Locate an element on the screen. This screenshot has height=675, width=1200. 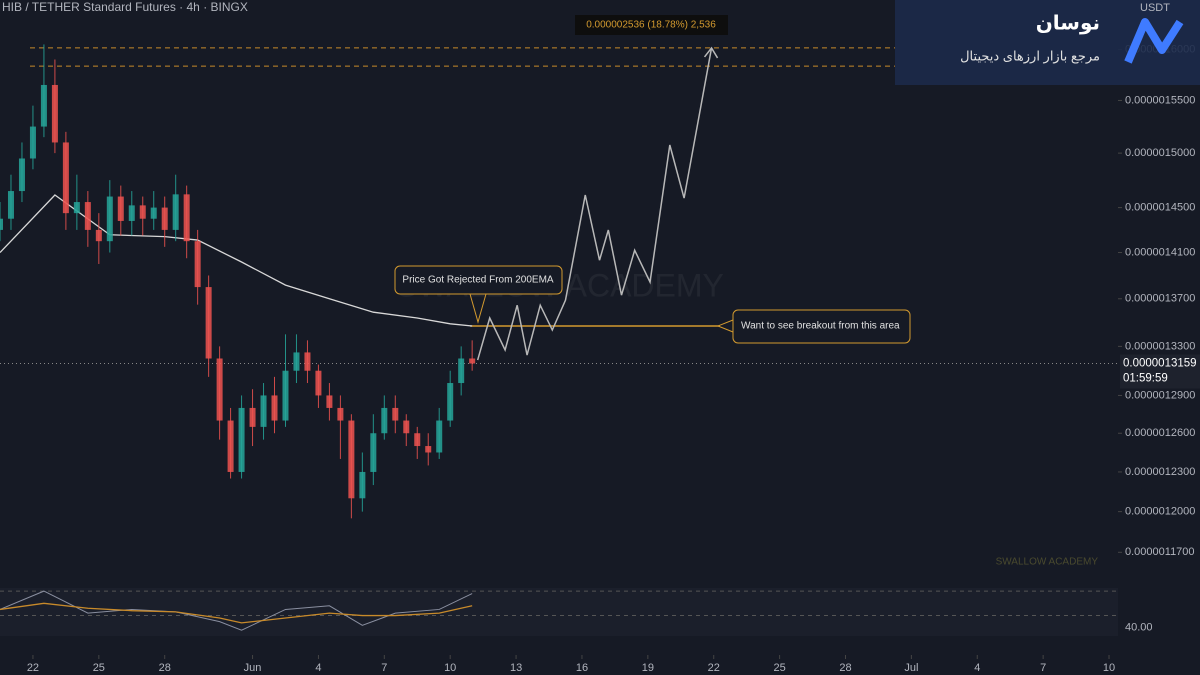
y-tick-label: 0.0000012300 is located at coordinates (1160, 472).